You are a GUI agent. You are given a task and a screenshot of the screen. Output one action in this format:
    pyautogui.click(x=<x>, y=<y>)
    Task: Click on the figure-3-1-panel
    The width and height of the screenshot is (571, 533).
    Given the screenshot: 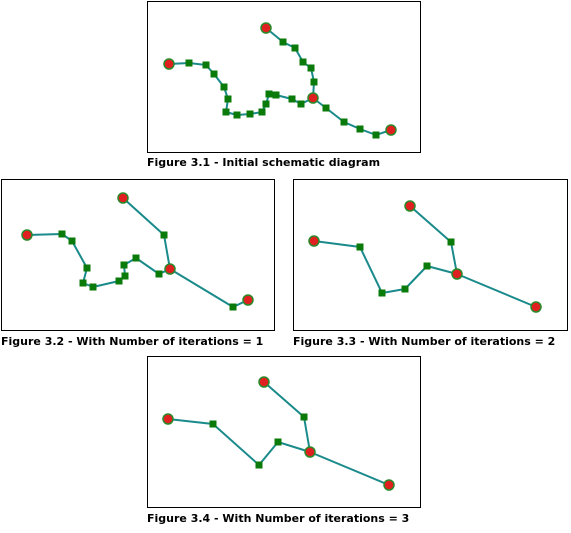 What is the action you would take?
    pyautogui.click(x=284, y=77)
    